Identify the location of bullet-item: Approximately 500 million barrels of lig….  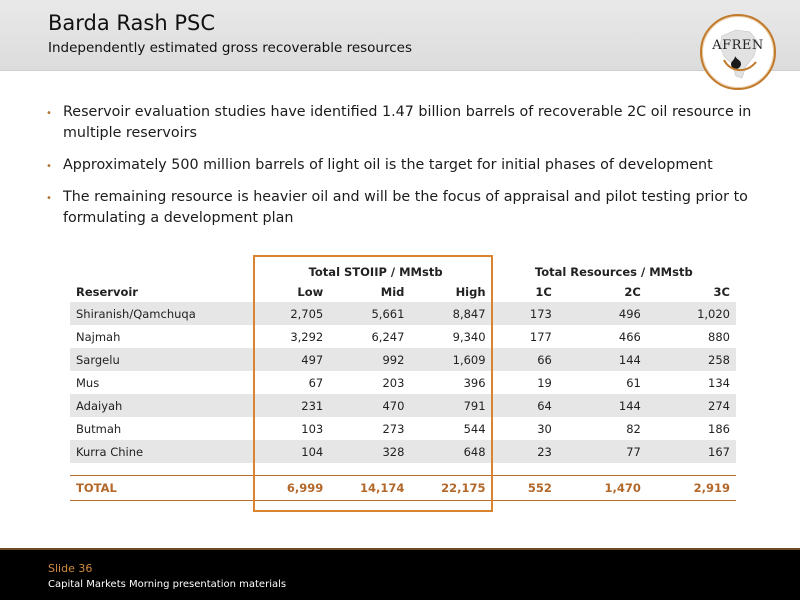
(406, 166).